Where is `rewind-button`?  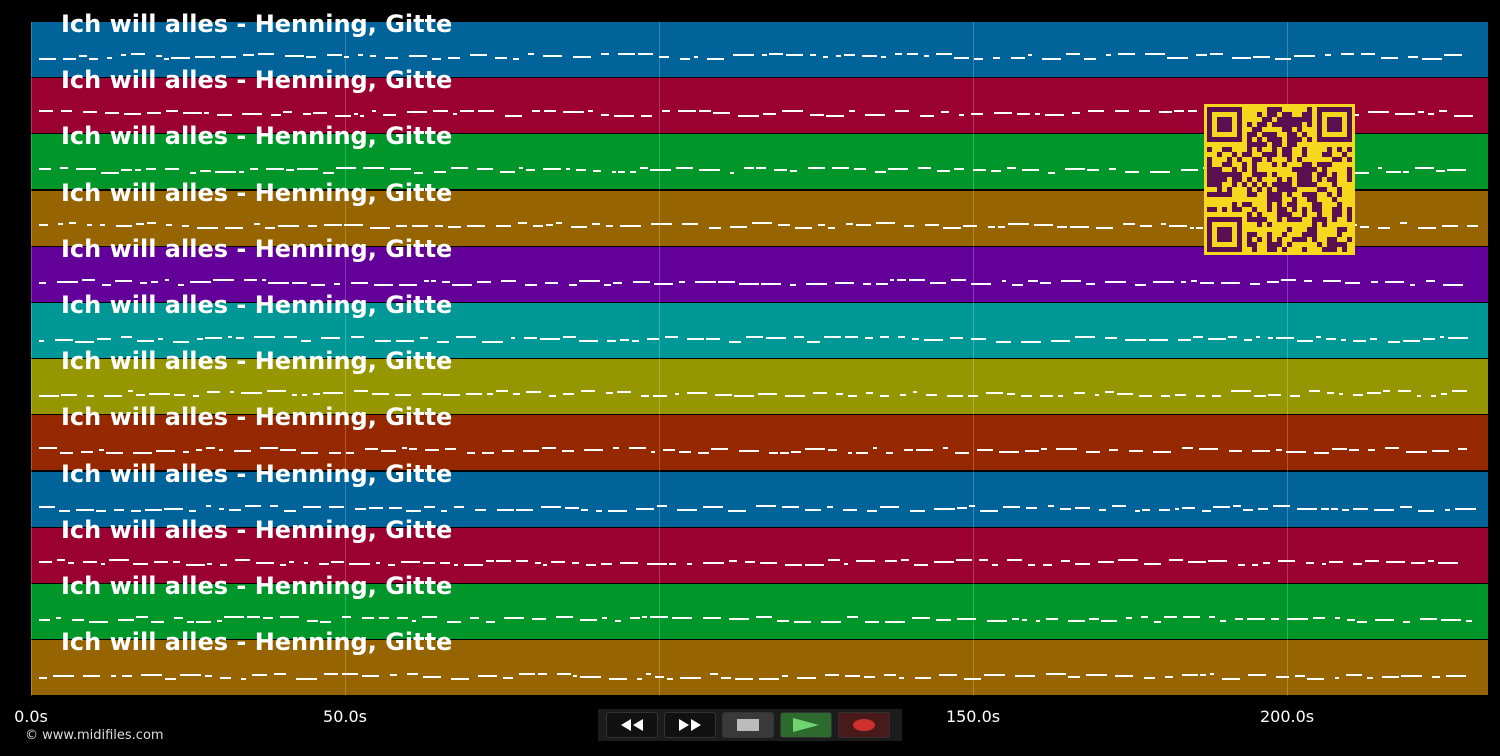
rewind-button is located at coordinates (632, 725).